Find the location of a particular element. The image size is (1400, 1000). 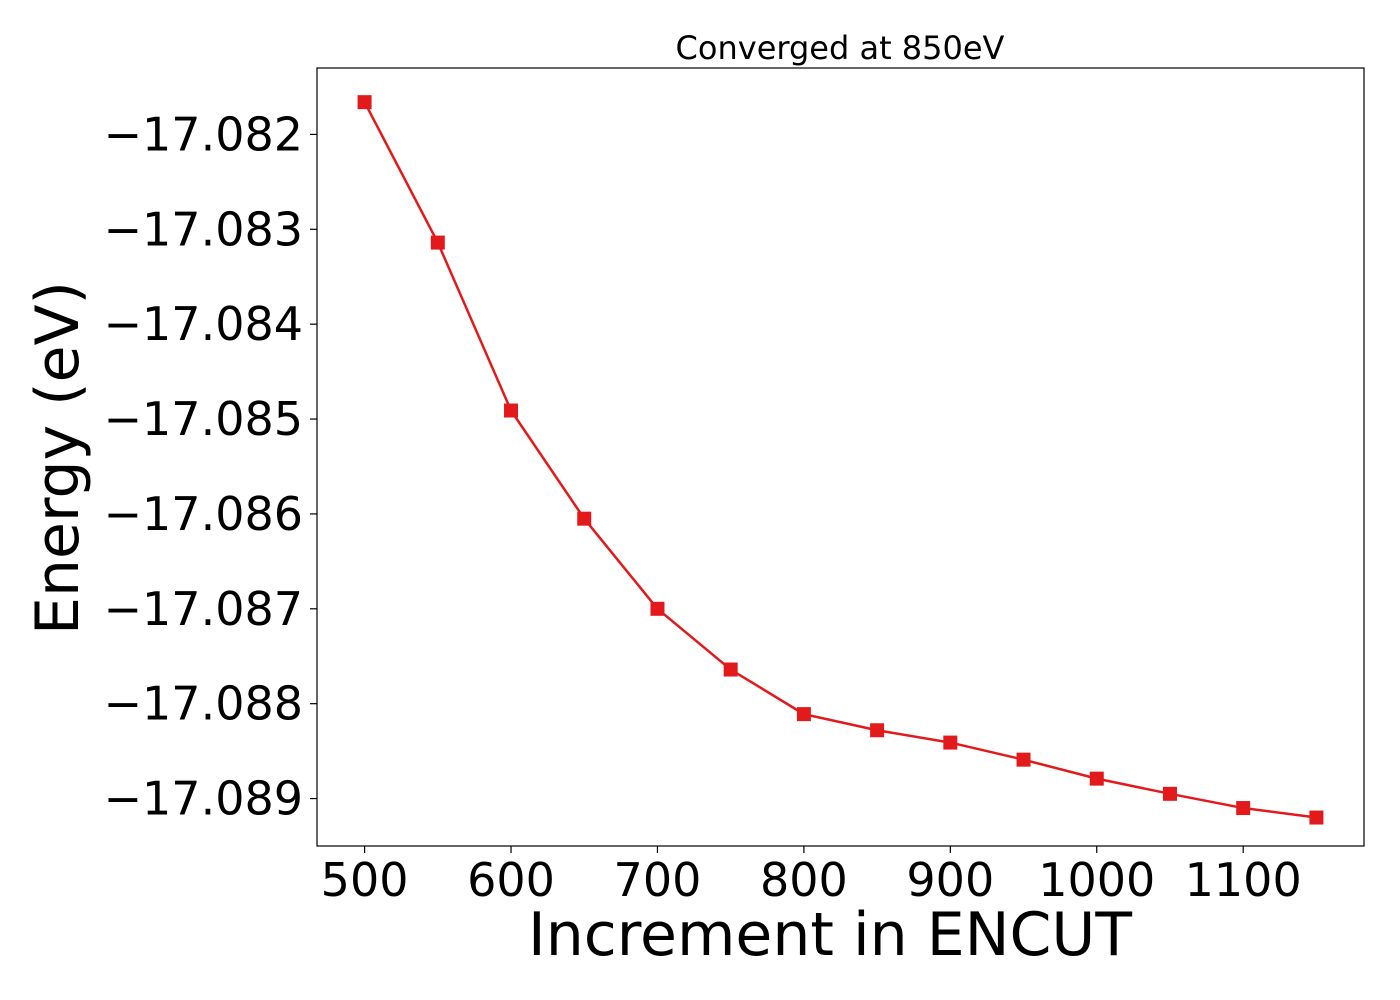

x-axis-ticks: 500 600 700 800 900 1000 1100 is located at coordinates (811, 876).